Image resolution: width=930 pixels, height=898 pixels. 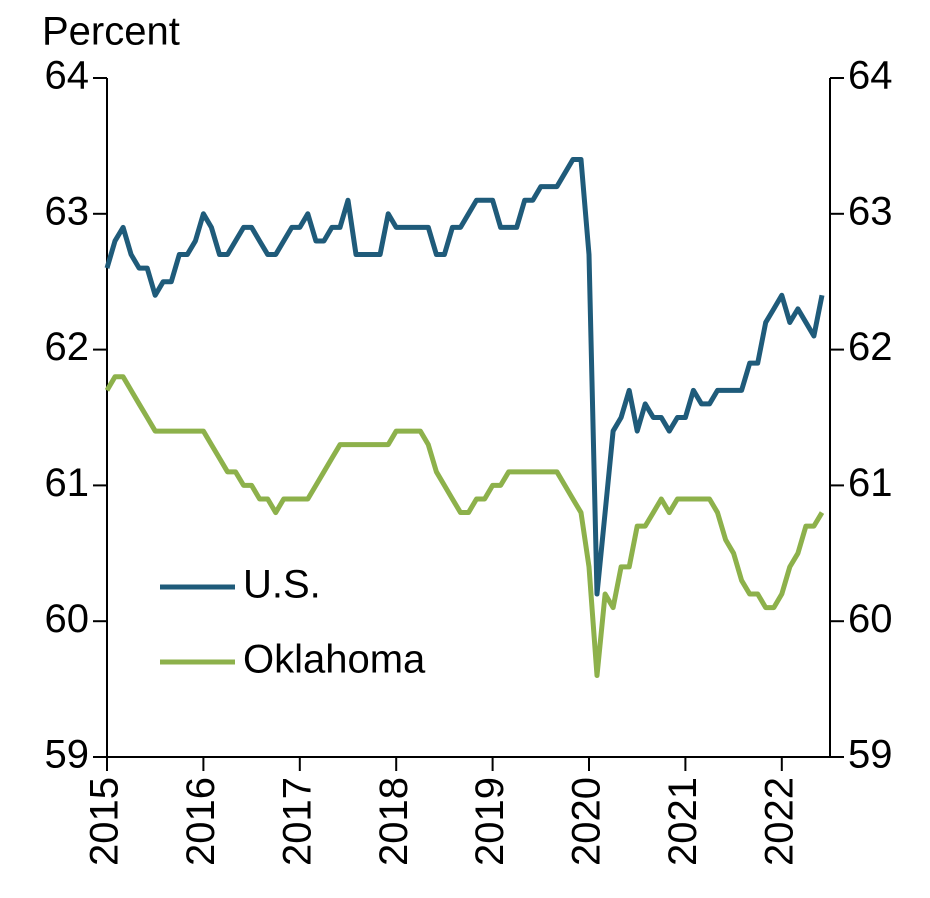 I want to click on y-axis-label: Percent, so click(x=111, y=32).